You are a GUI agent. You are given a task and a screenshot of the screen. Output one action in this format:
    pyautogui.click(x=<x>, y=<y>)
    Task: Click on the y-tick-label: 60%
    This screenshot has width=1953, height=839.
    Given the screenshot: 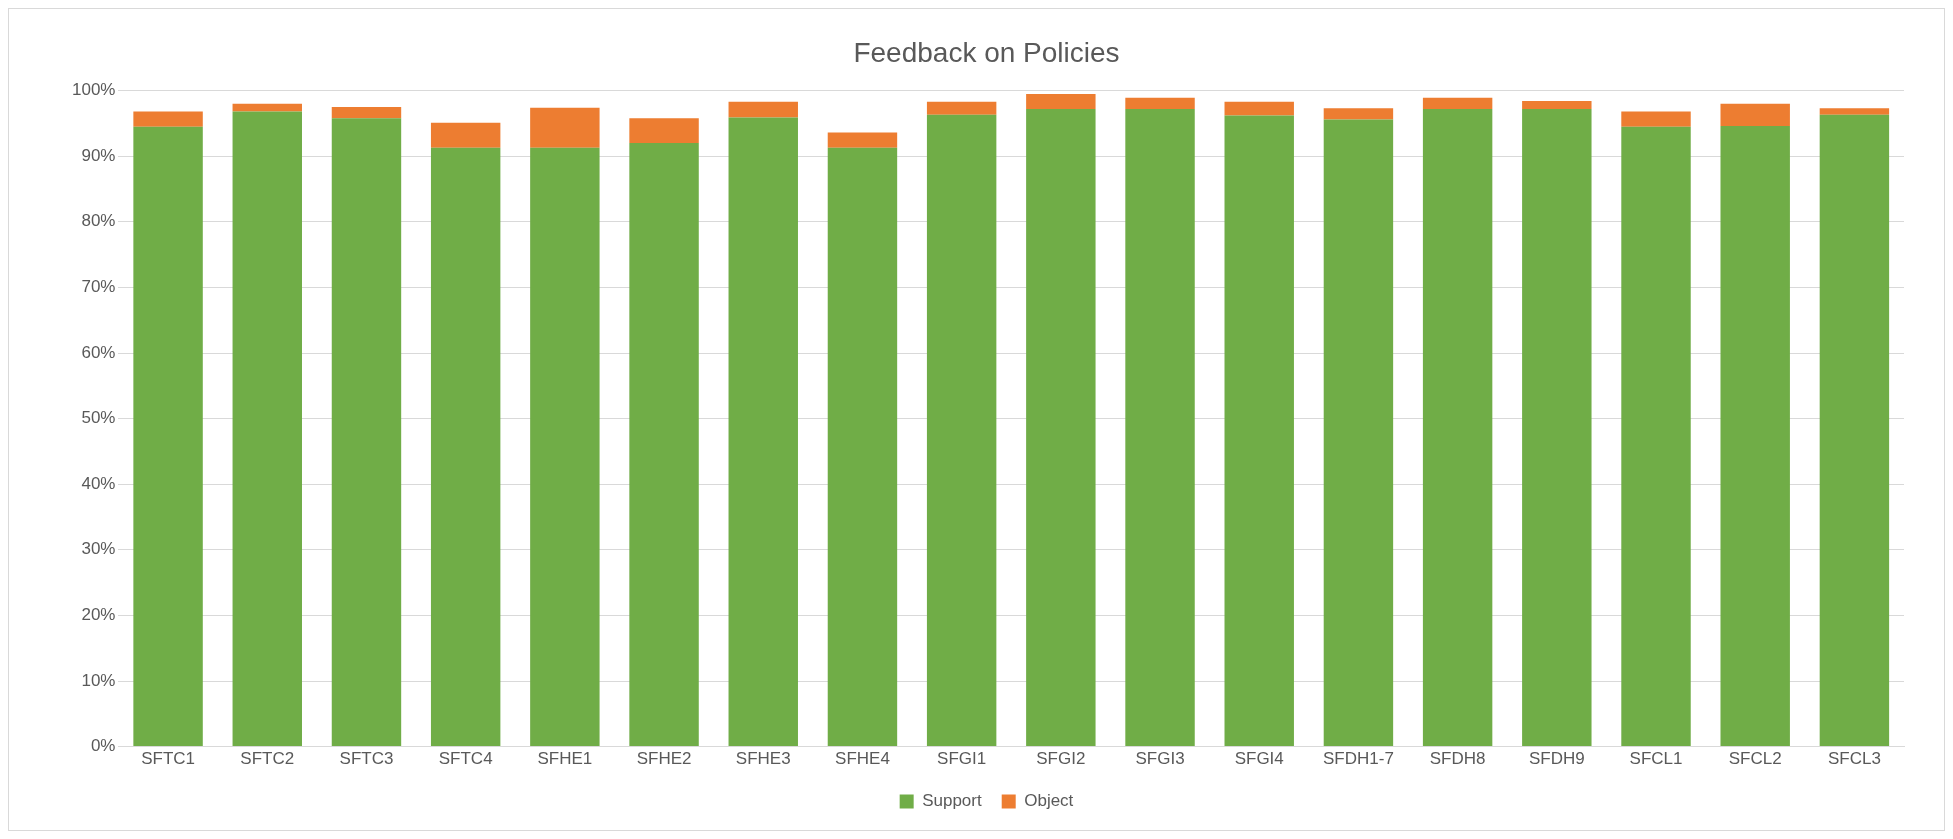 What is the action you would take?
    pyautogui.click(x=98, y=352)
    